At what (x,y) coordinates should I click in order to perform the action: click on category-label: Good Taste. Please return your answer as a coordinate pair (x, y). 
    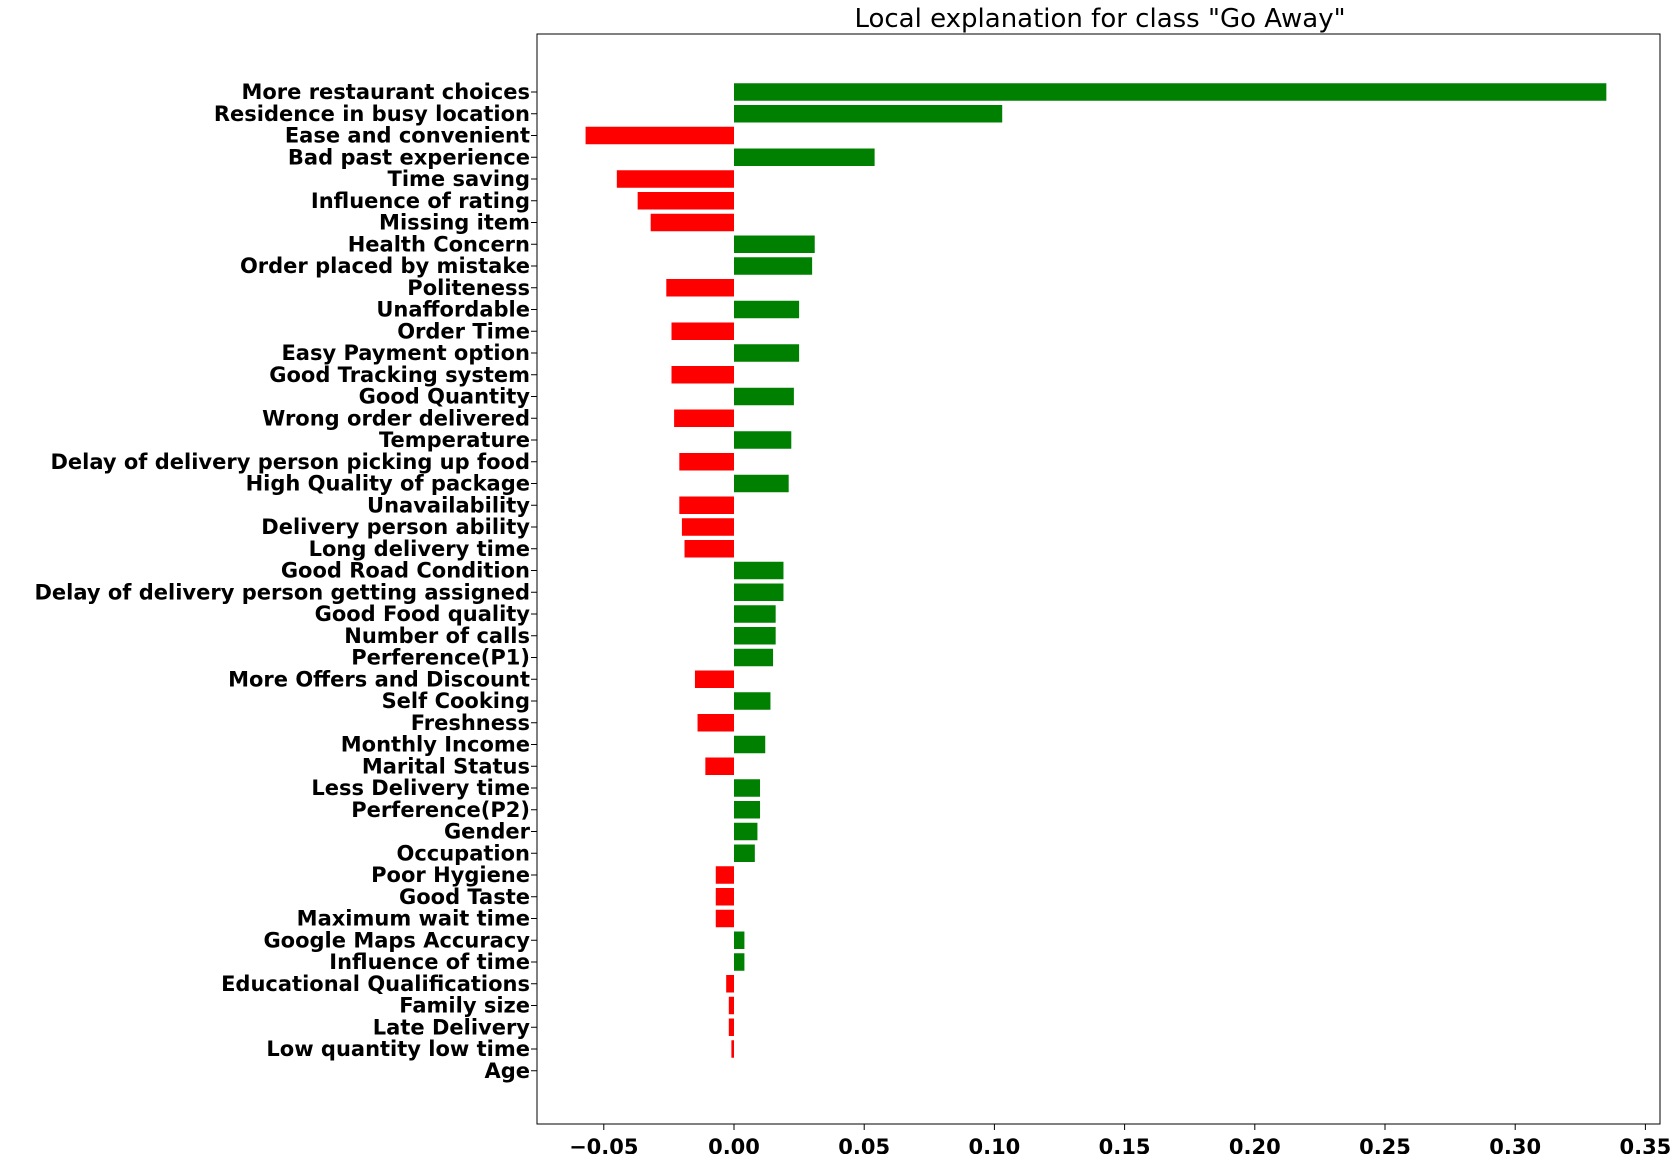
    Looking at the image, I should click on (464, 897).